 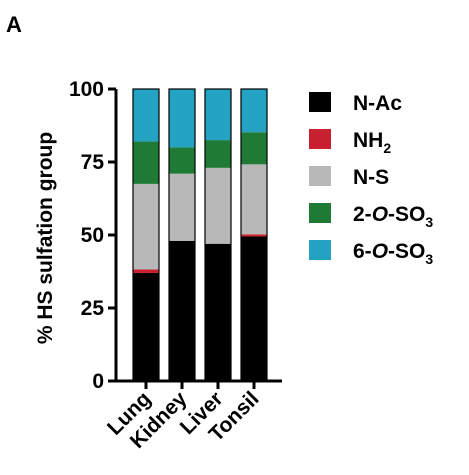 I want to click on bar-segment-liver-n-s, so click(x=218, y=205).